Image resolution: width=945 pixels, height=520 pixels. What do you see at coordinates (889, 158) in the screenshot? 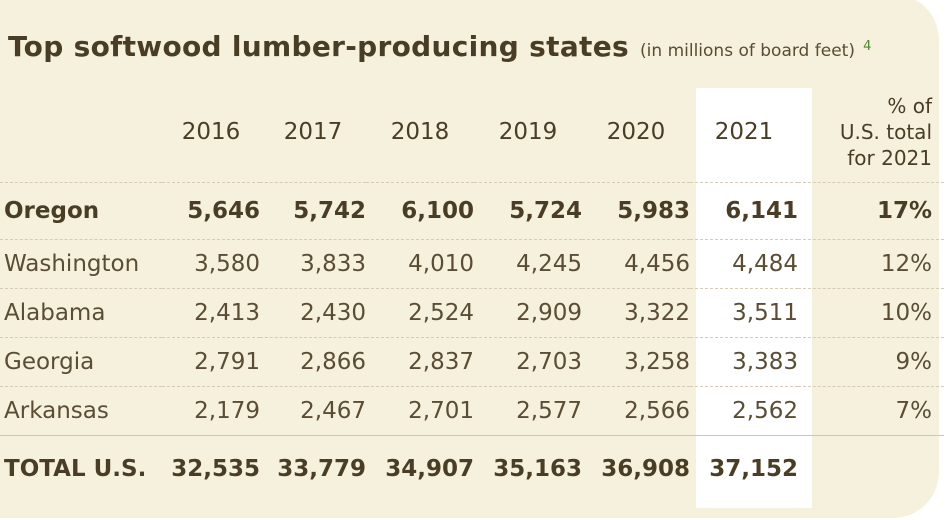
I see `header-pct-line: for 2021` at bounding box center [889, 158].